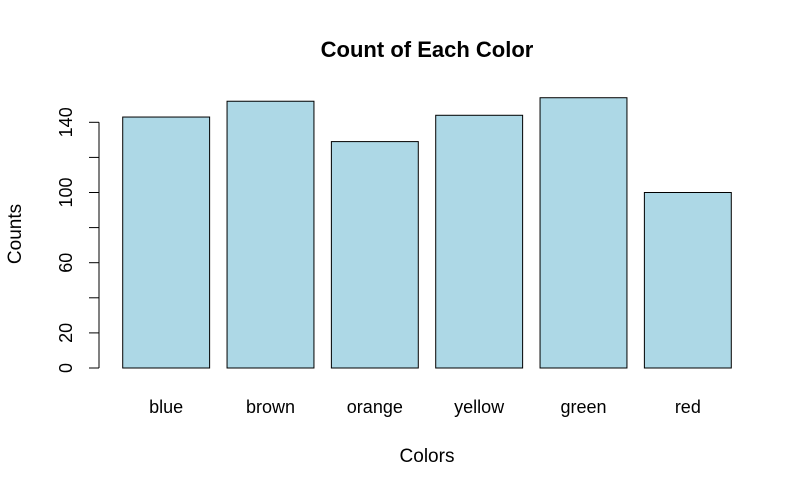 The image size is (805, 498). What do you see at coordinates (166, 407) in the screenshot?
I see `x-tick-label-blue: blue` at bounding box center [166, 407].